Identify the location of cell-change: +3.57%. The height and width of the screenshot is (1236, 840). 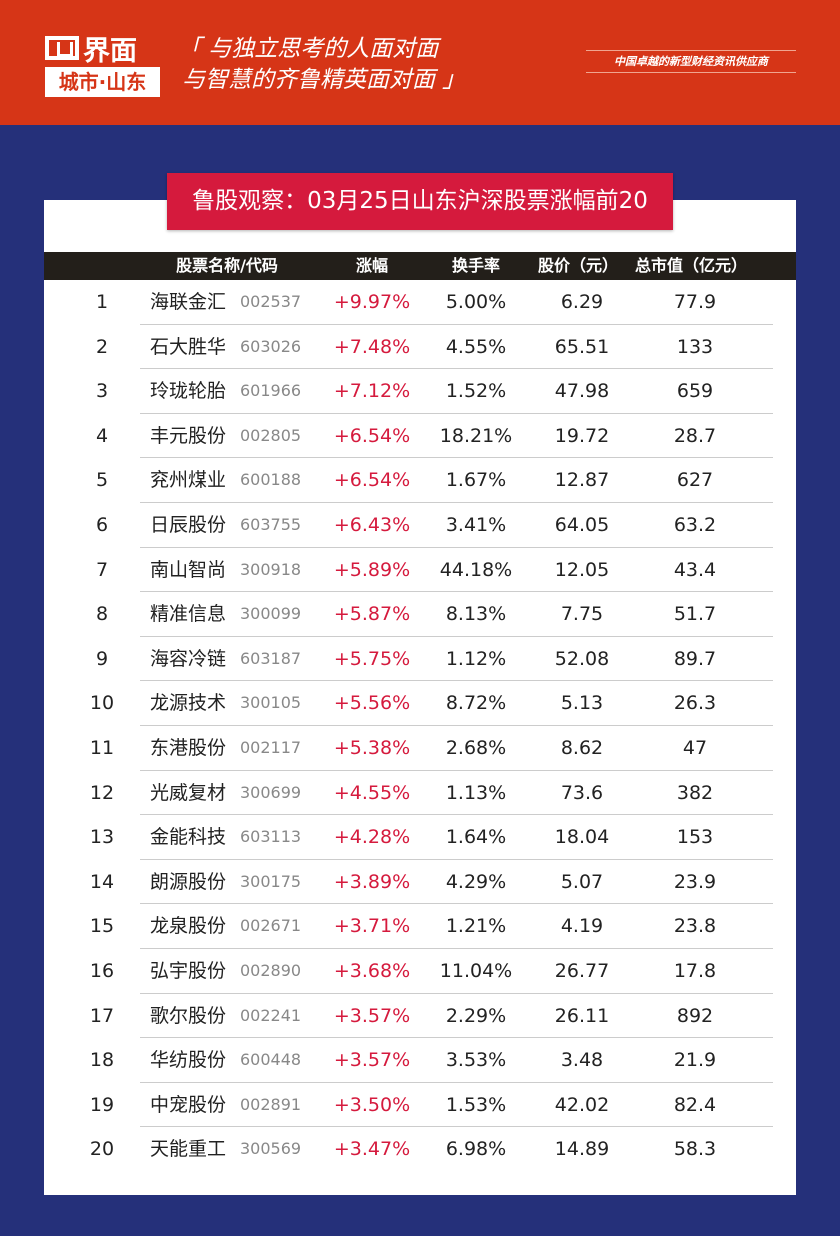
(372, 1015).